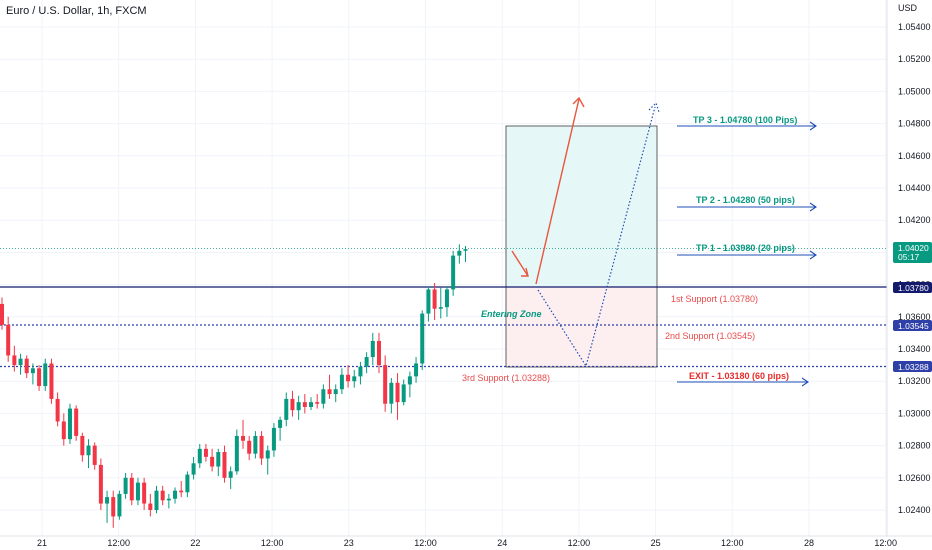 The image size is (932, 550). I want to click on level-tag-1: 1.03780, so click(912, 287).